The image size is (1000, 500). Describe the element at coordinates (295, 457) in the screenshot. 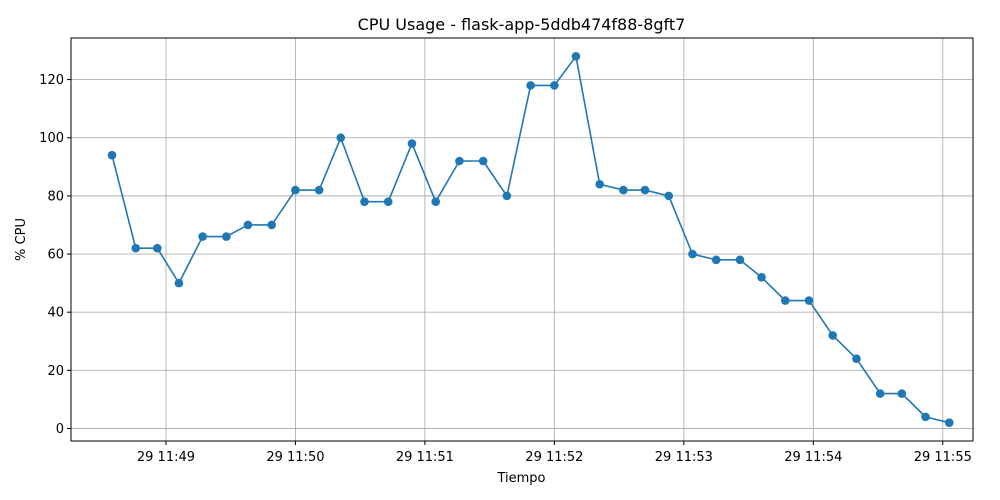

I see `x-tick-label: 29 11:50` at that location.